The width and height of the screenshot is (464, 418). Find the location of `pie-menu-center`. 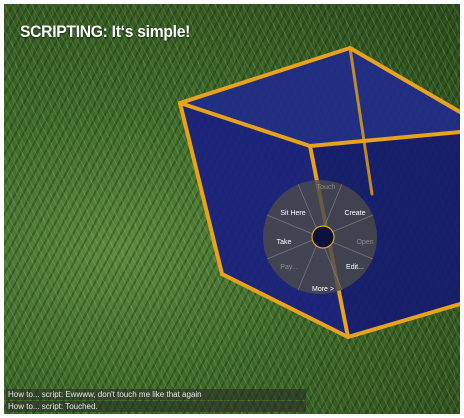

pie-menu-center is located at coordinates (323, 237).